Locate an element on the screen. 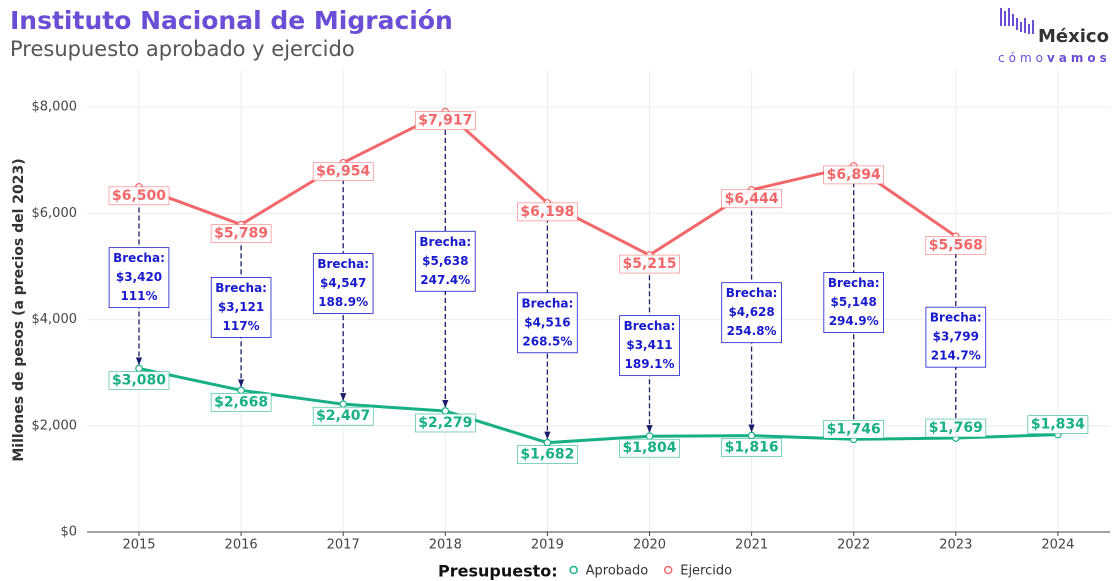 This screenshot has height=581, width=1120. x-tick-label: 2016 is located at coordinates (241, 545).